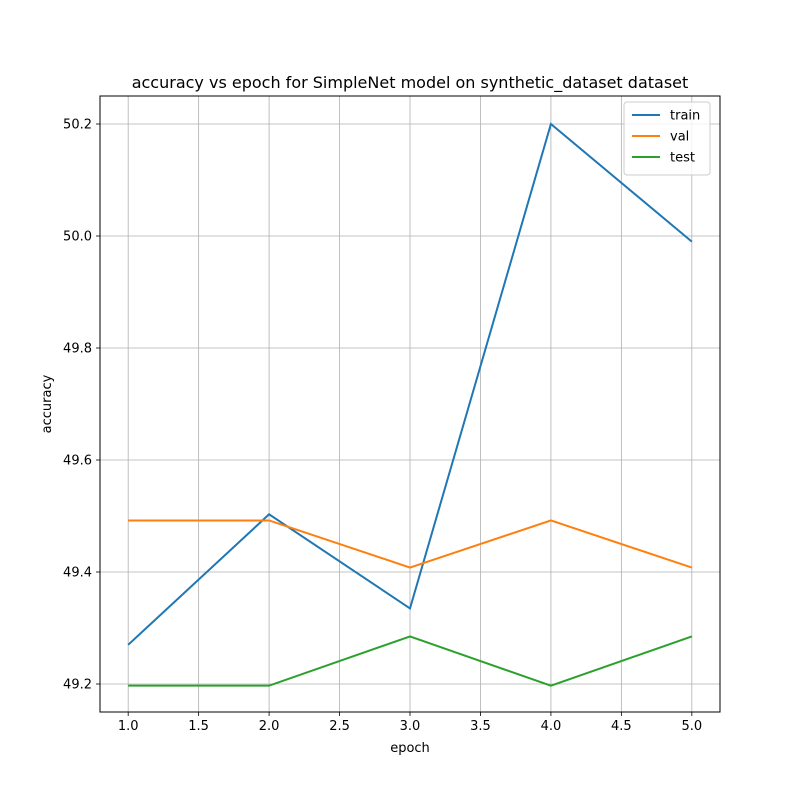 The image size is (800, 800). Describe the element at coordinates (77, 125) in the screenshot. I see `y-tick-label: 50.2` at that location.